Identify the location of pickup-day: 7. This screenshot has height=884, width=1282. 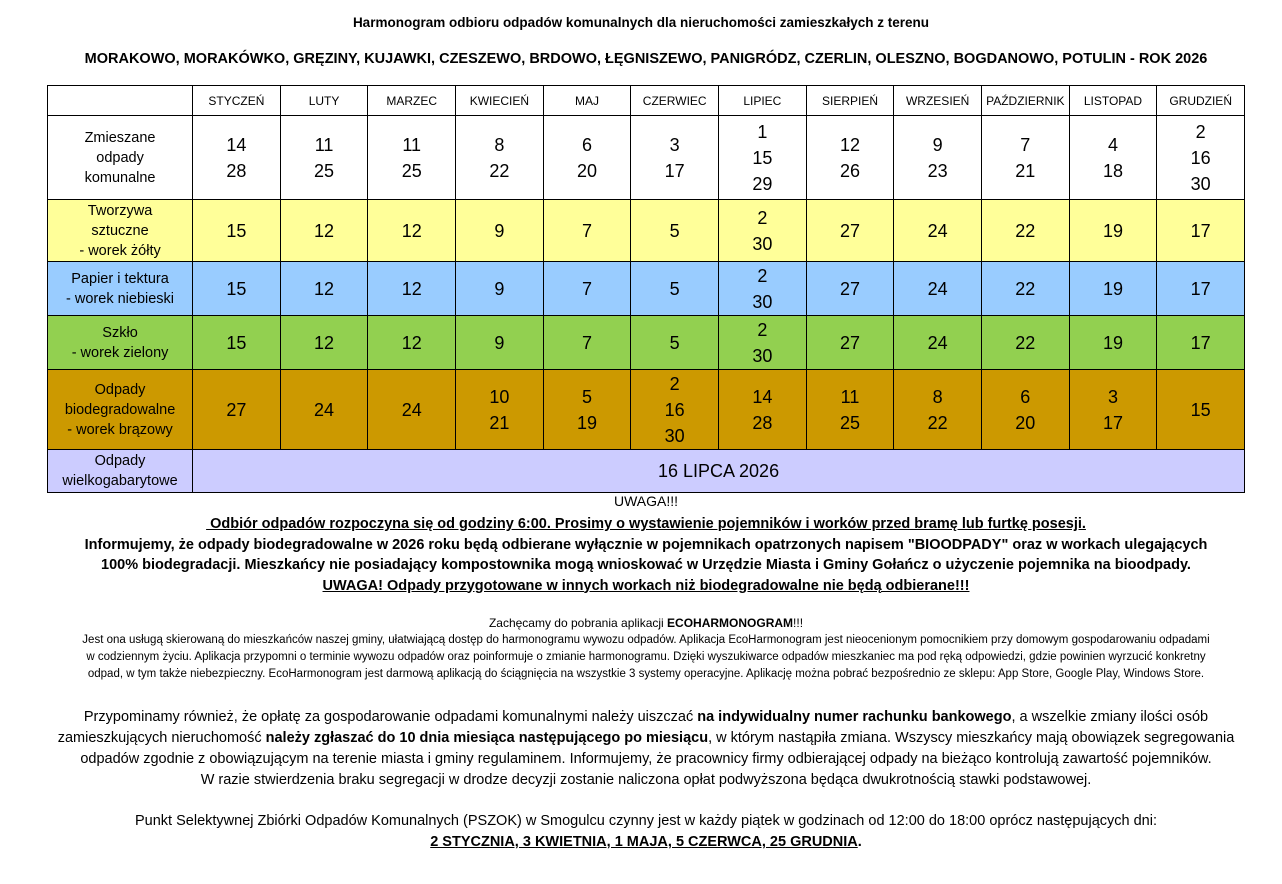
(587, 230).